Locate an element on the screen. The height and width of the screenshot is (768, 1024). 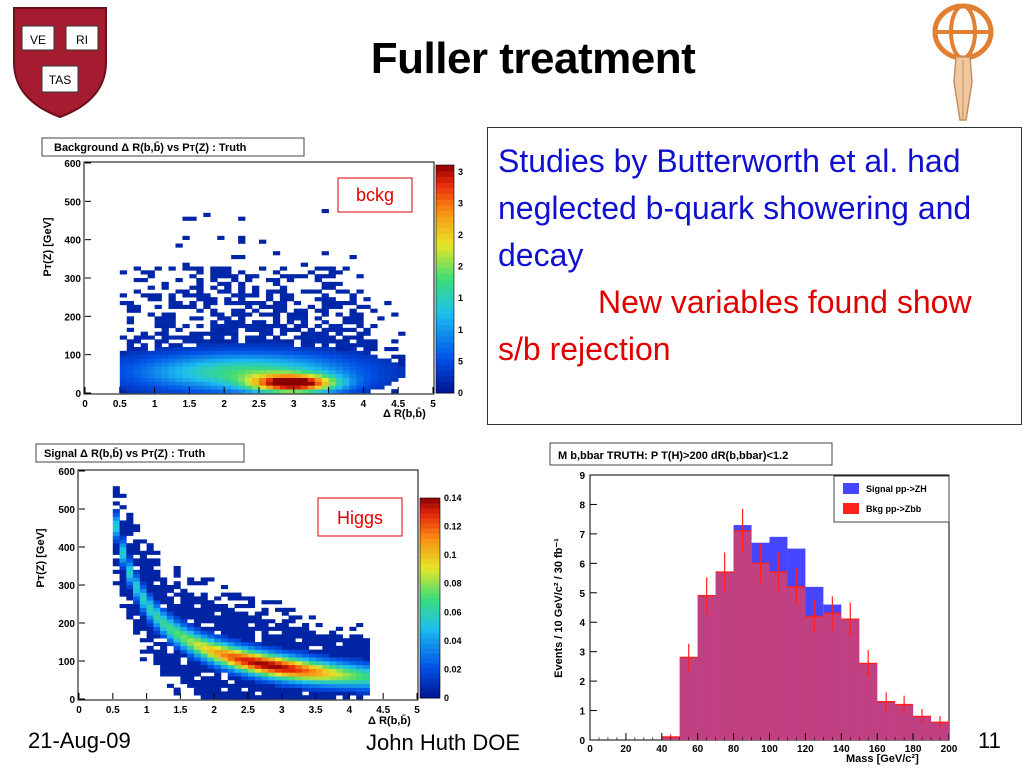
bckg-y-tick-label: 0 is located at coordinates (78, 394).